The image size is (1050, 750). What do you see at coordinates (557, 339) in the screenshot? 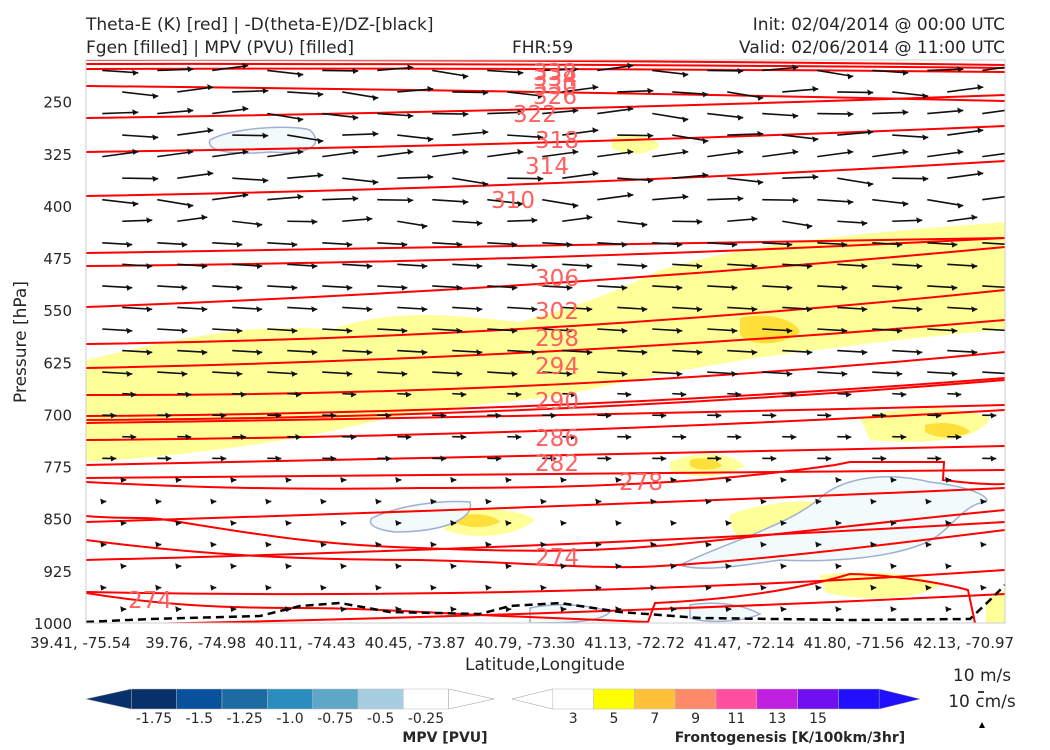
I see `theta-e-label: 298` at bounding box center [557, 339].